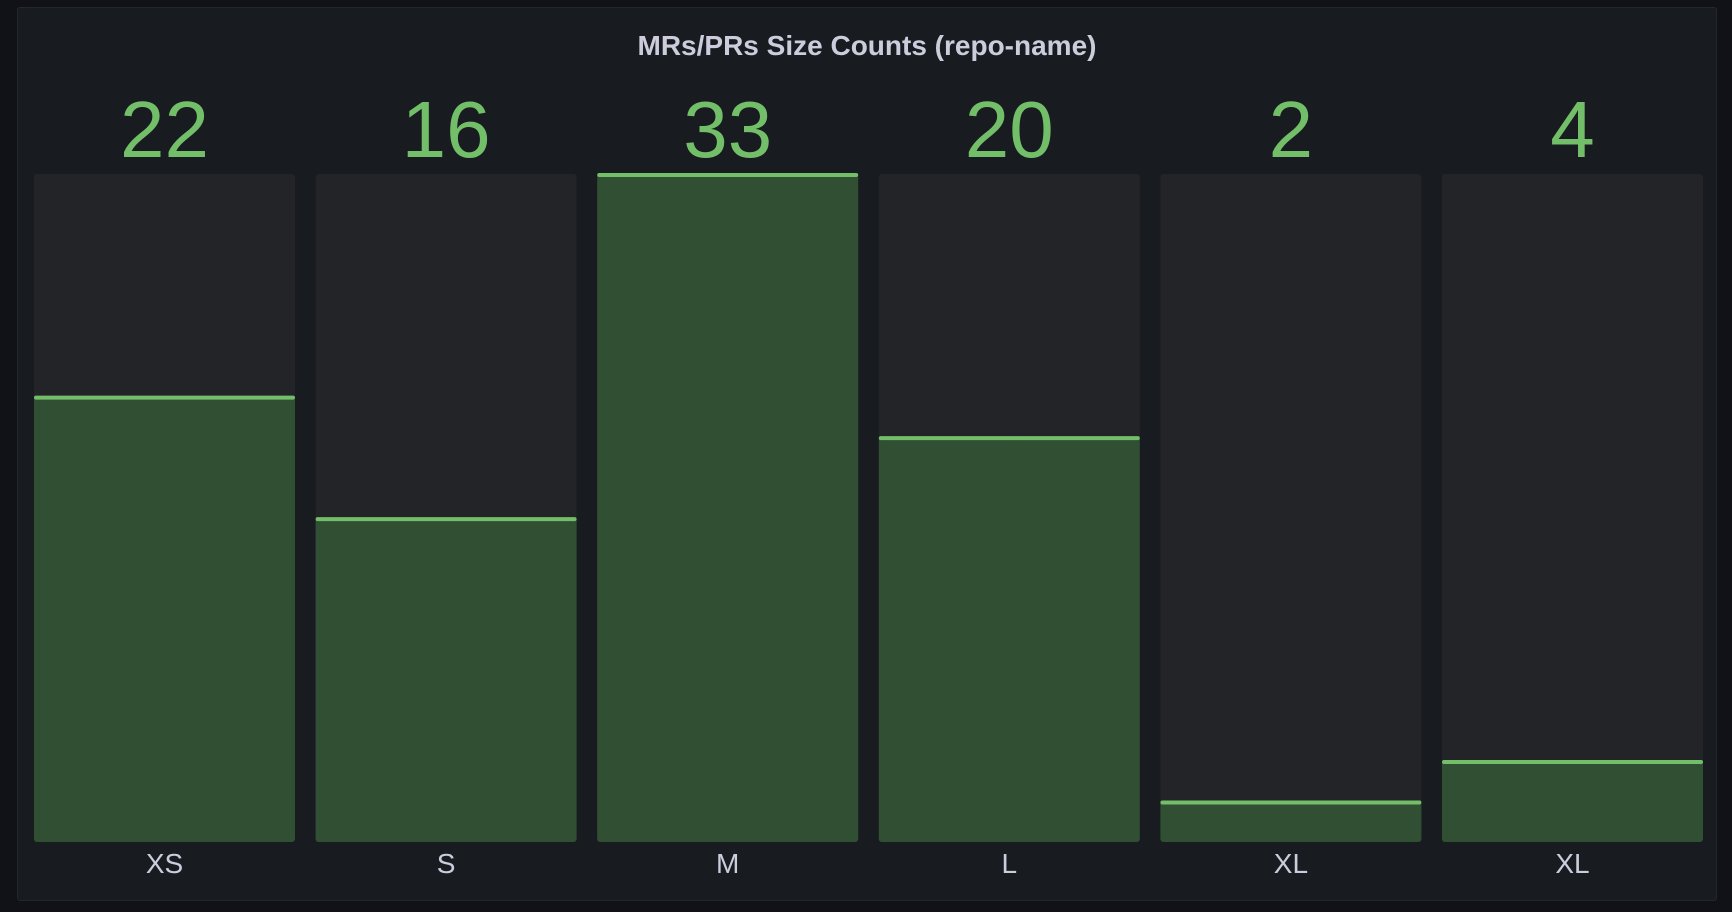  Describe the element at coordinates (446, 482) in the screenshot. I see `bar-group: 16 S` at that location.